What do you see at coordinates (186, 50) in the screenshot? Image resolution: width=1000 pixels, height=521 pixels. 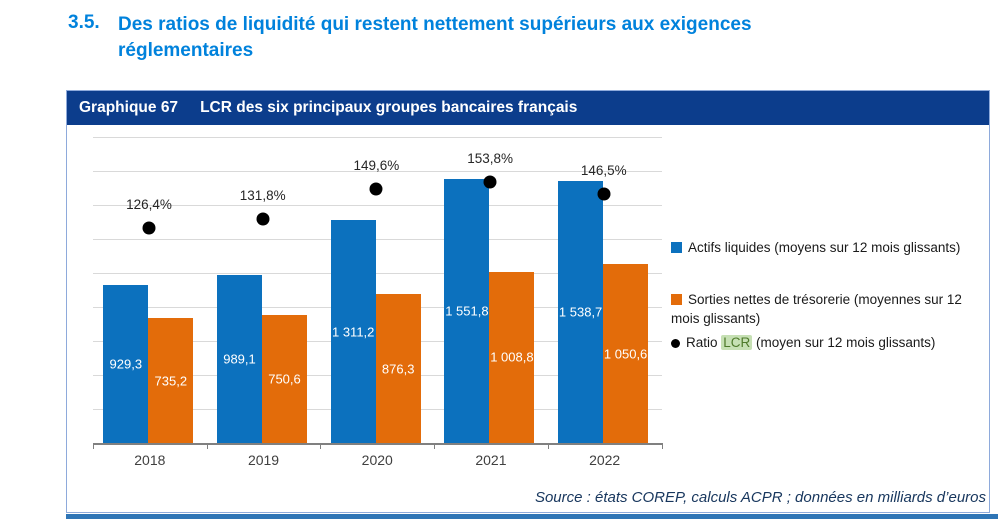 I see `section-title-line2: réglementaires` at bounding box center [186, 50].